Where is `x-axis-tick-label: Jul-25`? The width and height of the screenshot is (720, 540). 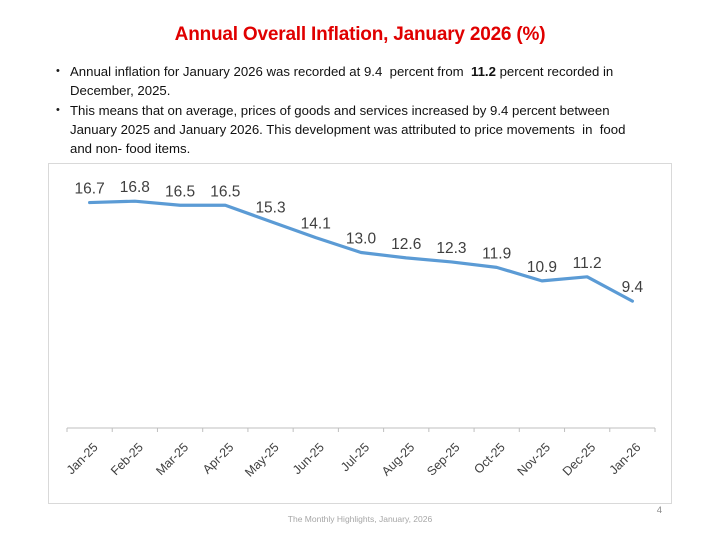 x-axis-tick-label: Jul-25 is located at coordinates (355, 457).